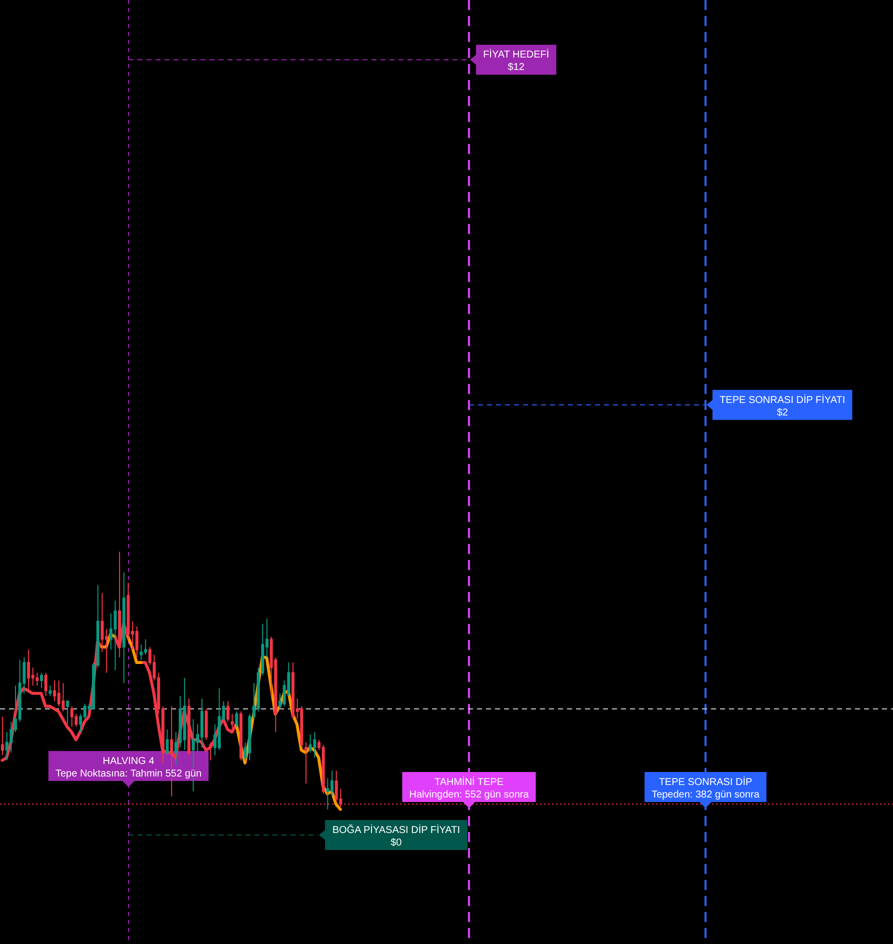 The width and height of the screenshot is (893, 944). What do you see at coordinates (396, 836) in the screenshot?
I see `ref-line-label: BOĞA PİYASASI DİP FİYATI $0` at bounding box center [396, 836].